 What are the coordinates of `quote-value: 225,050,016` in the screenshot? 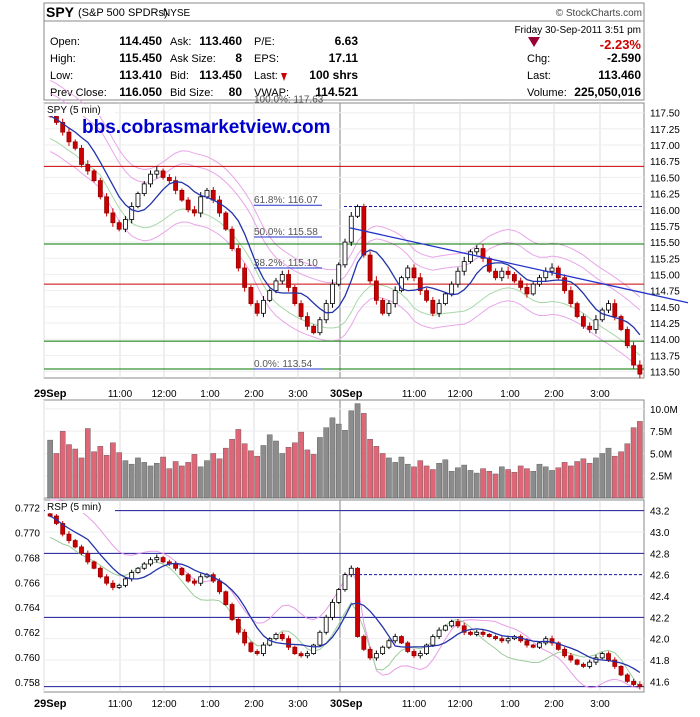 It's located at (607, 92).